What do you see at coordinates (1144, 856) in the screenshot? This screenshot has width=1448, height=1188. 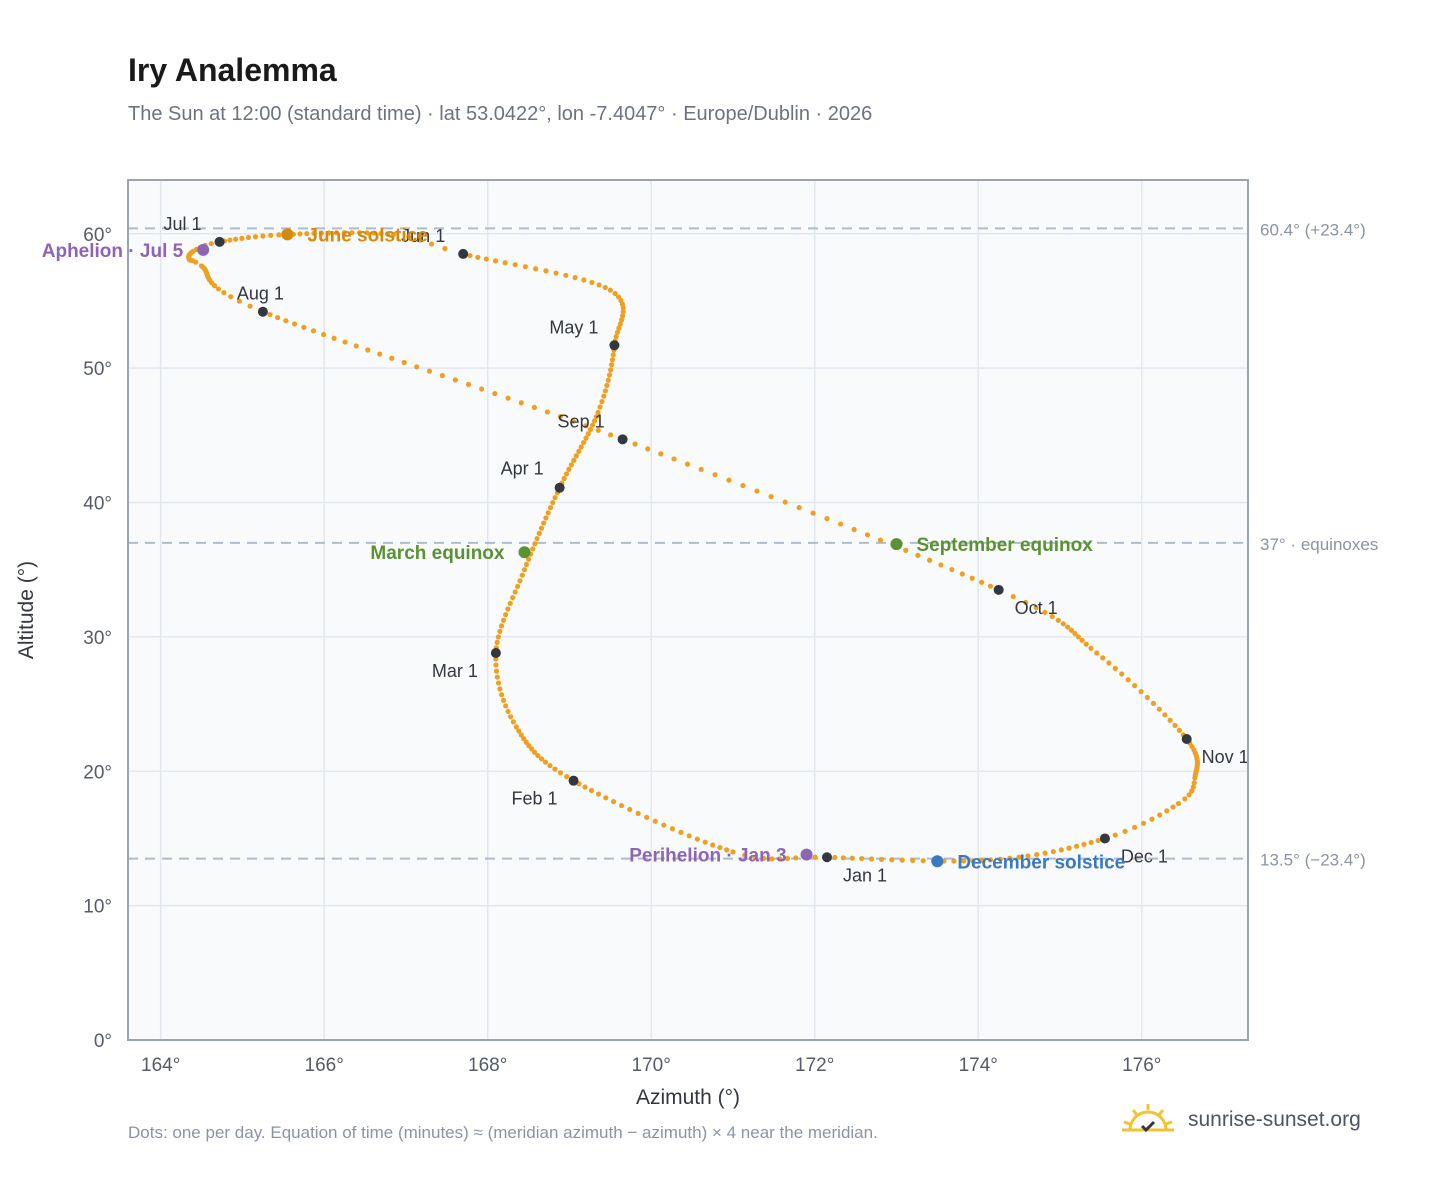 I see `month-start-label: Dec 1` at bounding box center [1144, 856].